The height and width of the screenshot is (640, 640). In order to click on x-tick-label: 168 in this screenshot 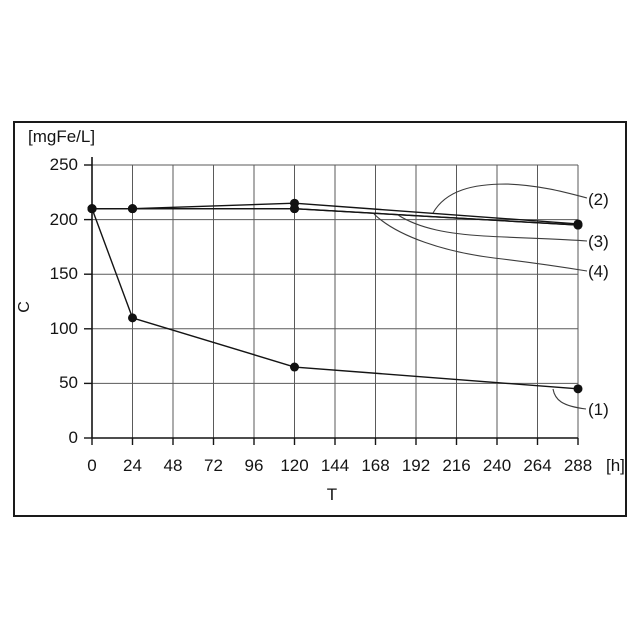, I will do `click(375, 465)`.